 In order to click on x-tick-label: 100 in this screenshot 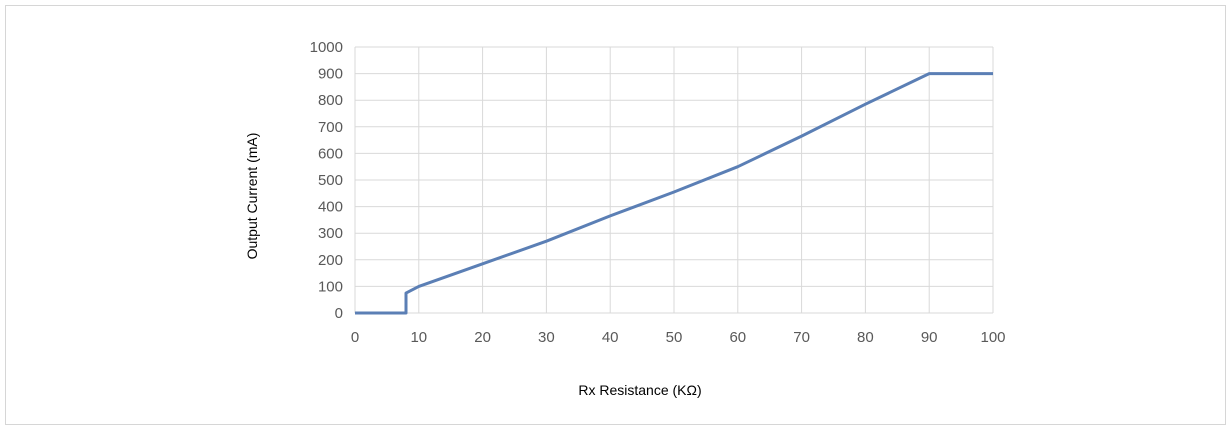, I will do `click(992, 337)`.